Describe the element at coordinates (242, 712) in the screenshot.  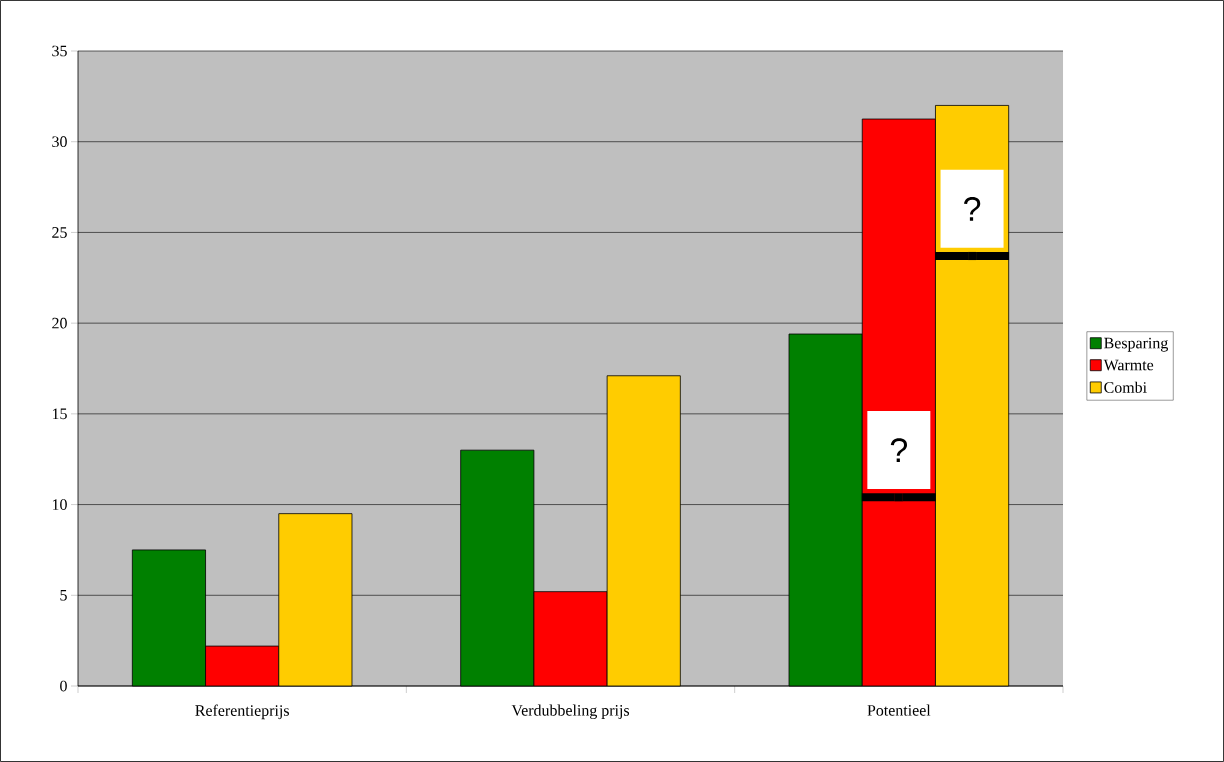
I see `x-tick-label: Referentieprijs` at that location.